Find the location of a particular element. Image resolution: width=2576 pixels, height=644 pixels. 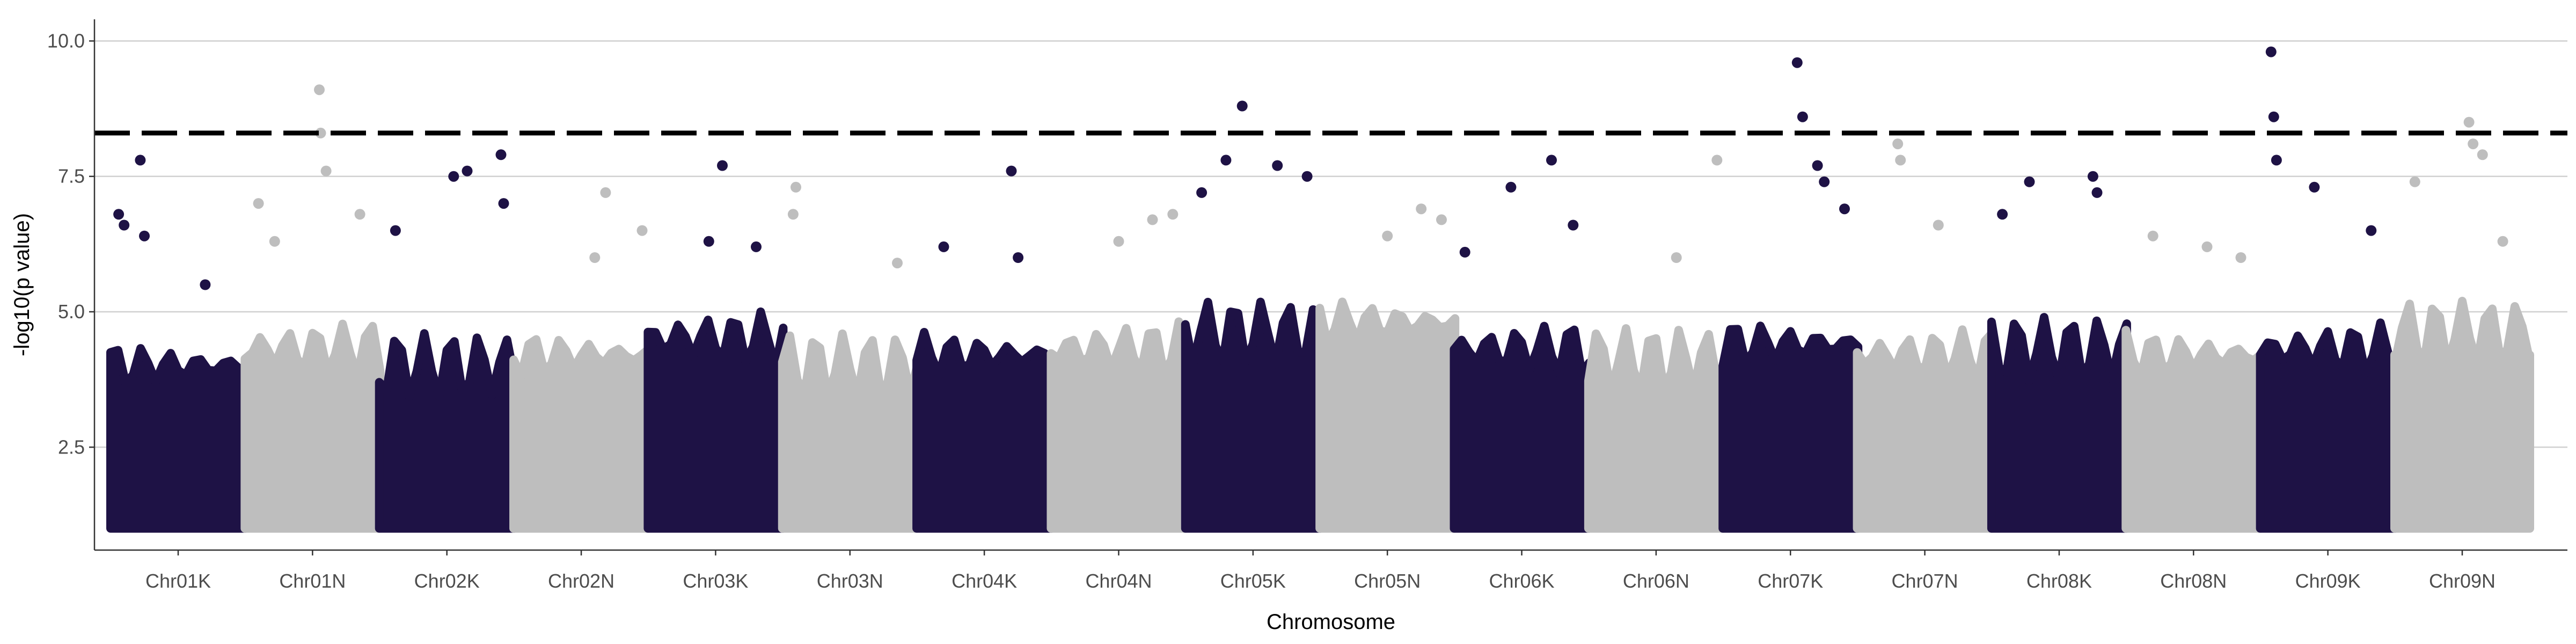

band-Chr01N is located at coordinates (312, 426).